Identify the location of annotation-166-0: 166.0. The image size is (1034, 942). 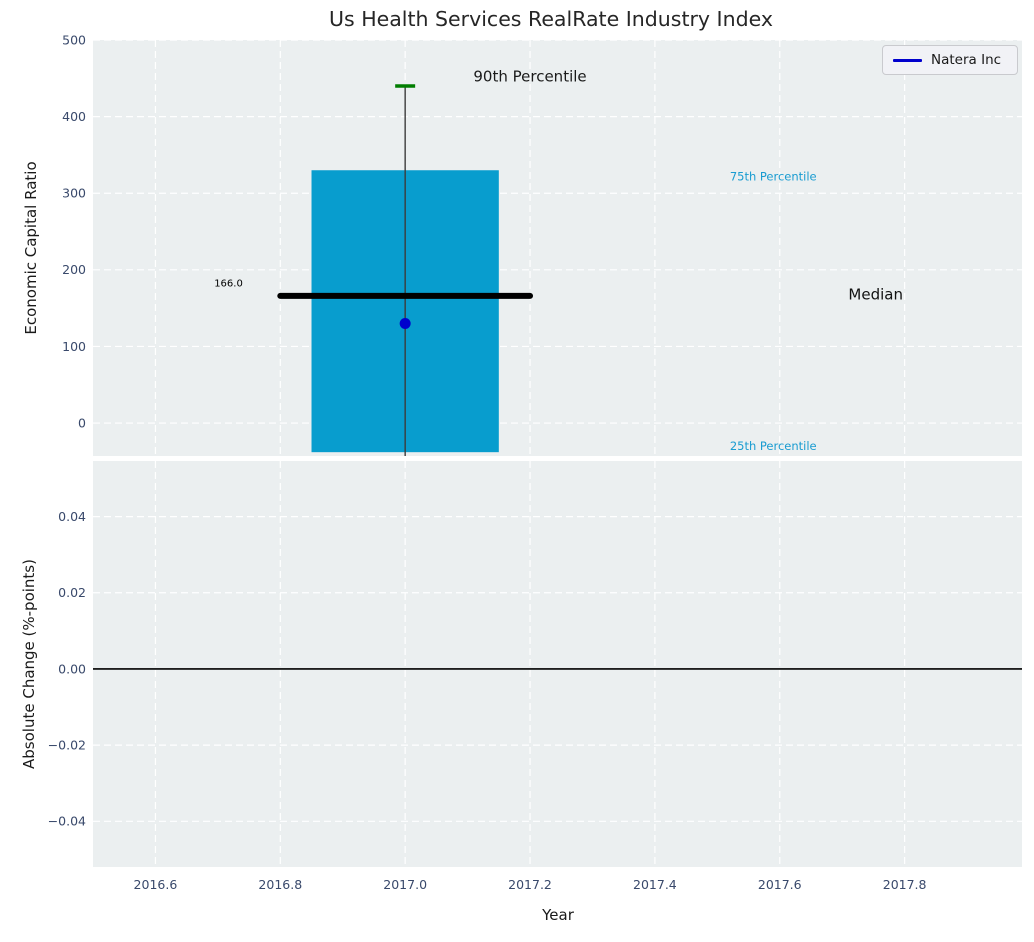
(228, 283).